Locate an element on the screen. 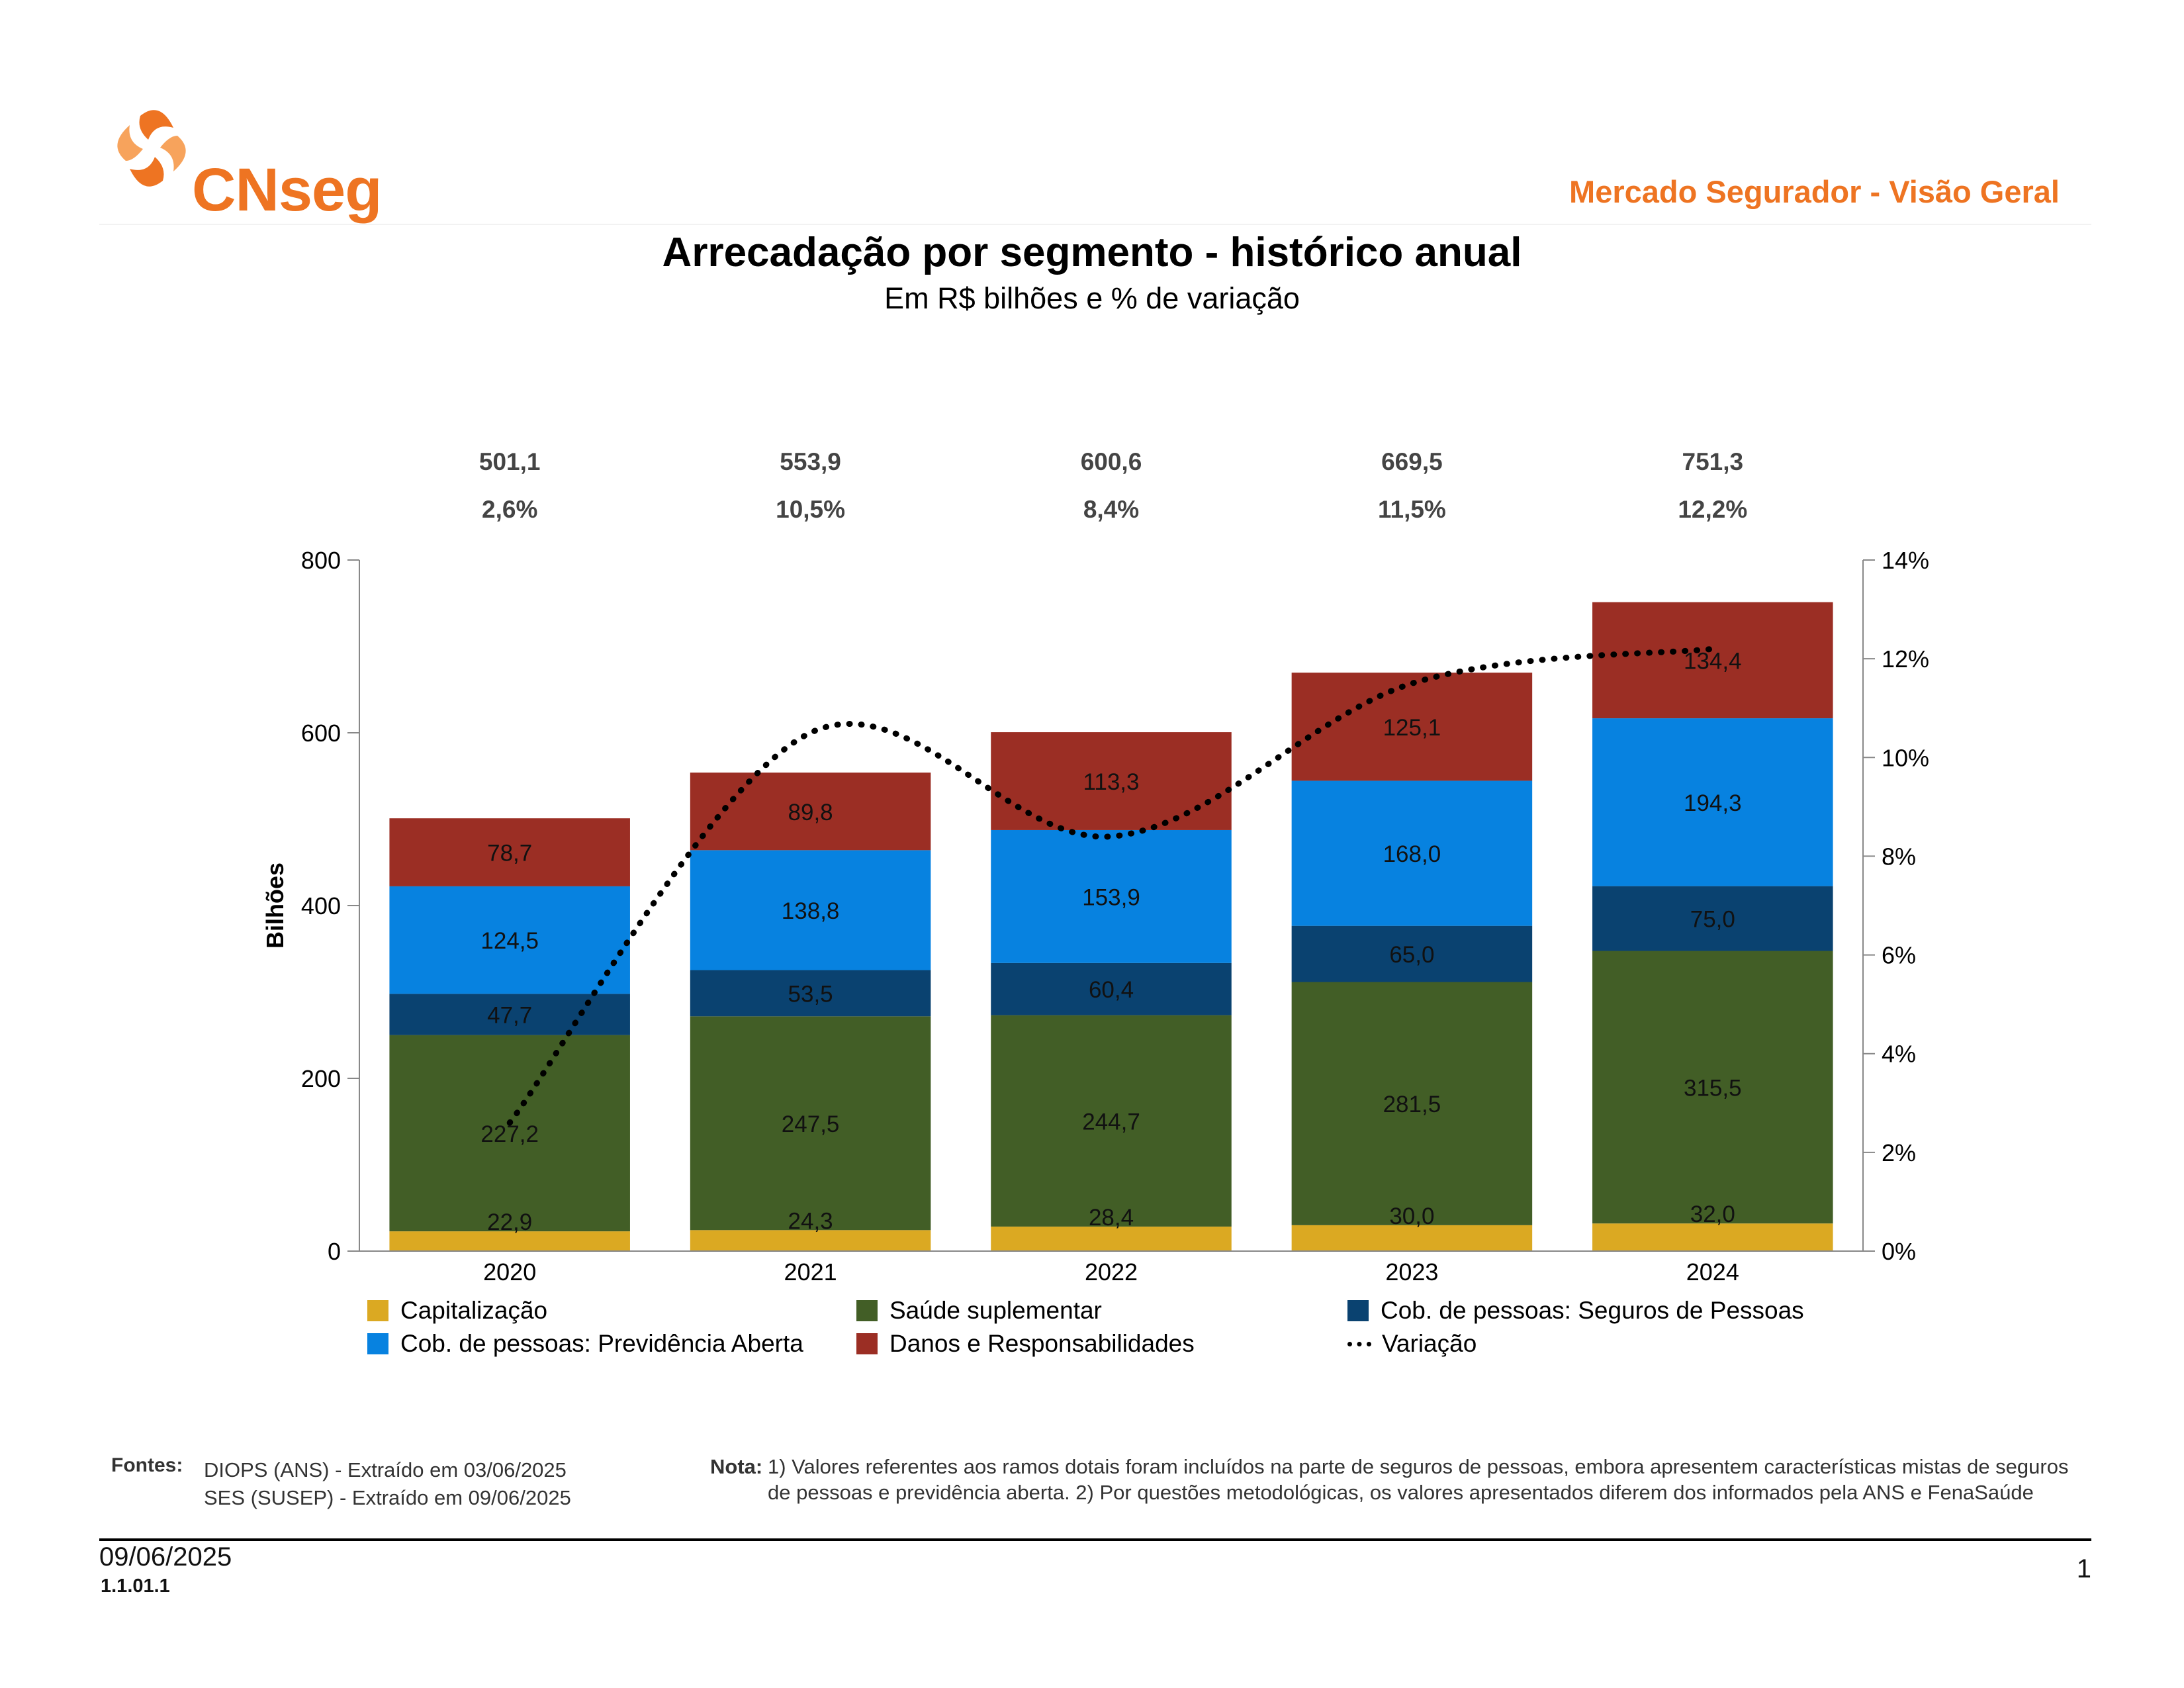 The width and height of the screenshot is (2184, 1688). footer-code: 1.1.01.1 is located at coordinates (135, 1586).